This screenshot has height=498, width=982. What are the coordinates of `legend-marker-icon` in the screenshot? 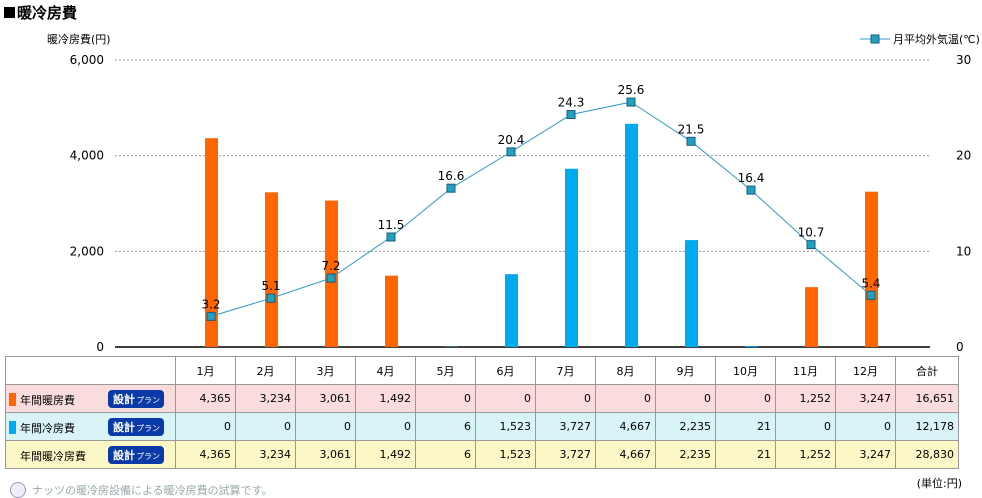 It's located at (875, 39).